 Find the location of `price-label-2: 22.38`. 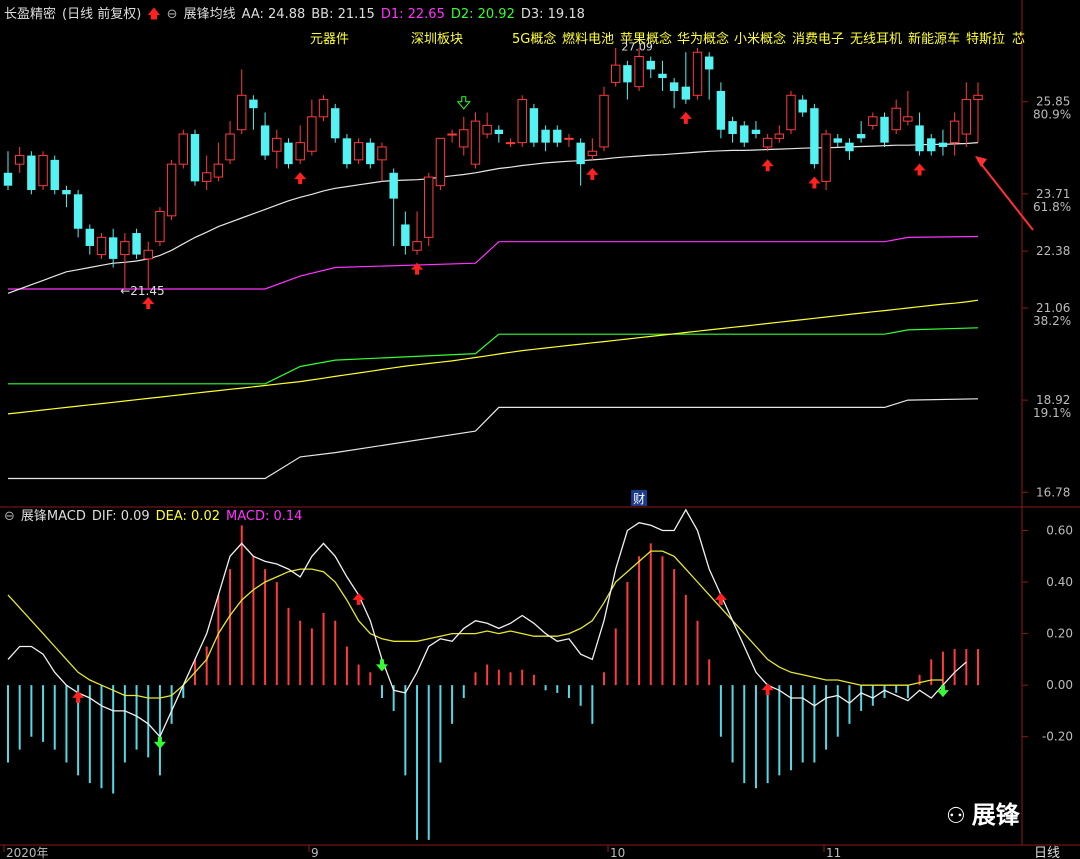

price-label-2: 22.38 is located at coordinates (1053, 251).